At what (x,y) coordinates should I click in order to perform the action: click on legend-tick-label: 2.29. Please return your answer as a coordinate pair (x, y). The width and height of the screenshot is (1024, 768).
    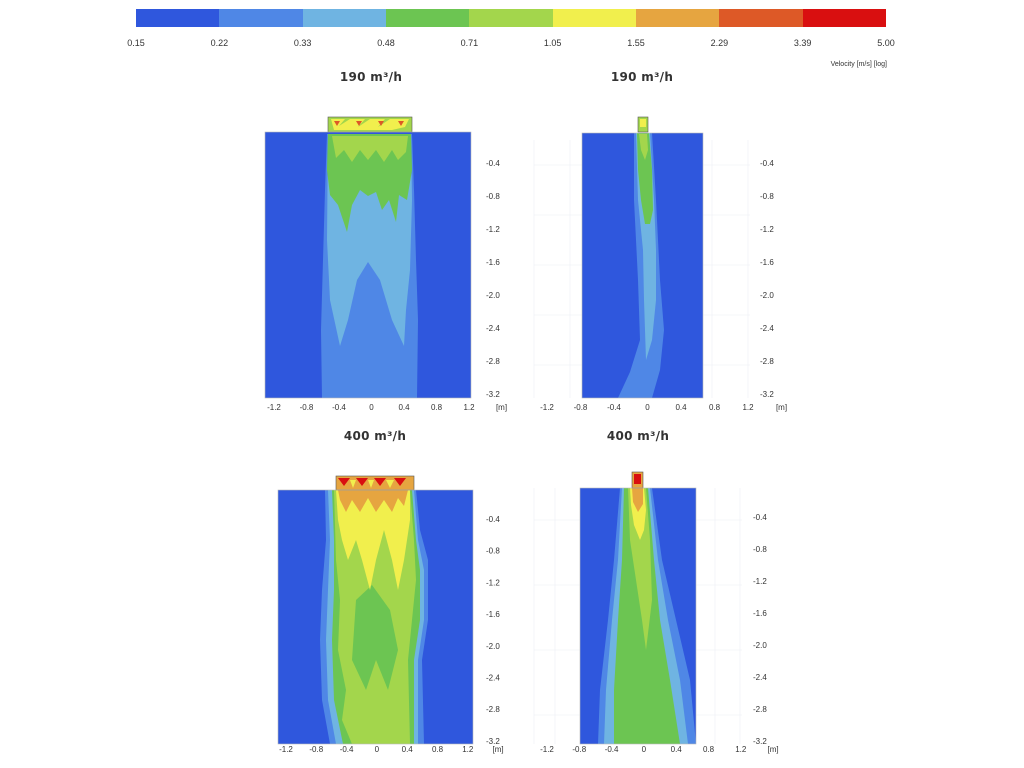
    Looking at the image, I should click on (719, 43).